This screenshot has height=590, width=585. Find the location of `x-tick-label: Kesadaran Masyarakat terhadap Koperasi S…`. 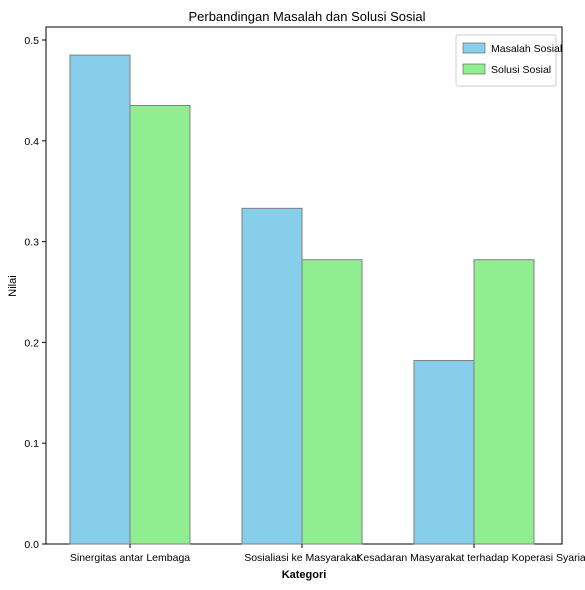

x-tick-label: Kesadaran Masyarakat terhadap Koperasi S… is located at coordinates (470, 558).